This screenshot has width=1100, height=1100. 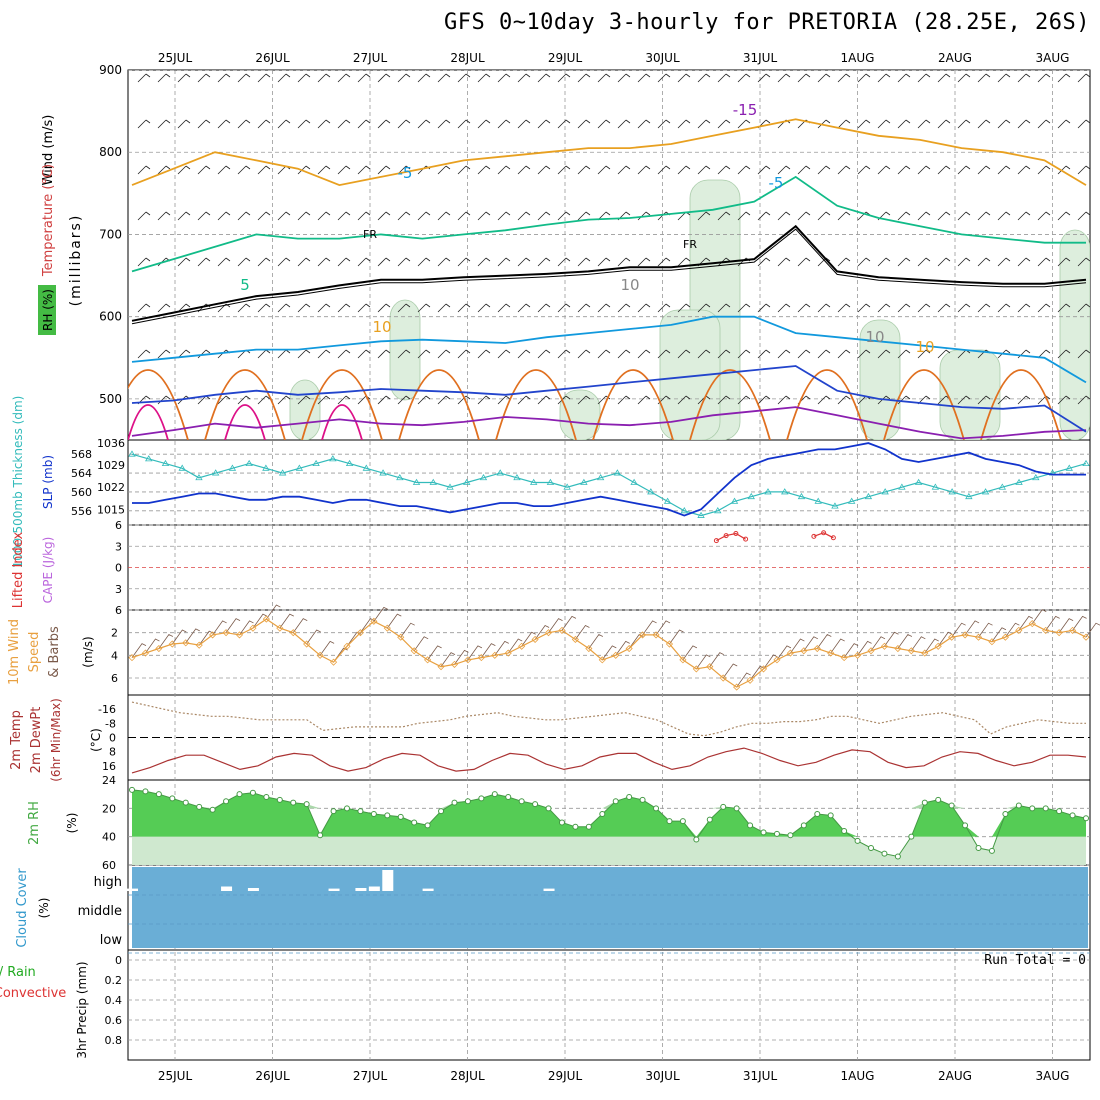 I want to click on cloud-level-label: middle, so click(x=100, y=911).